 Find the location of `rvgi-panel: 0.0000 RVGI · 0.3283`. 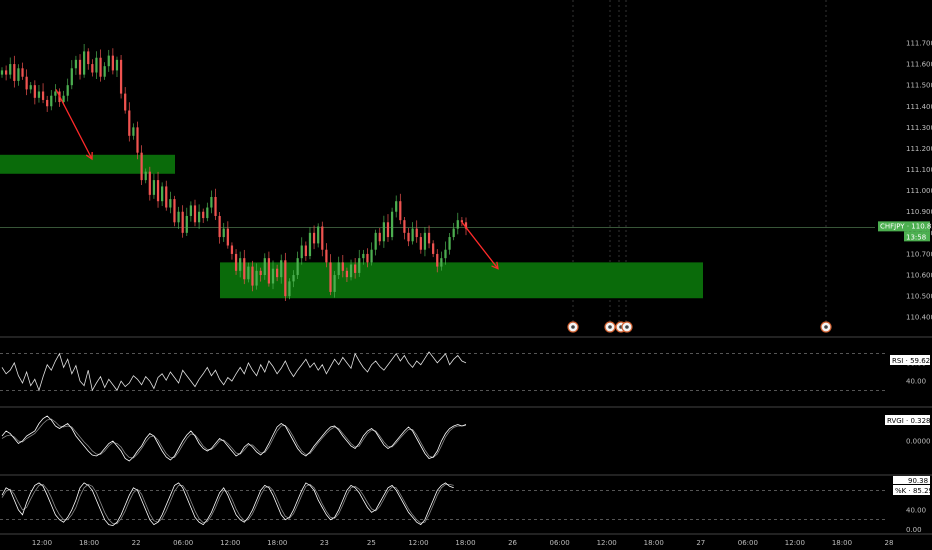

rvgi-panel: 0.0000 RVGI · 0.3283 is located at coordinates (466, 438).